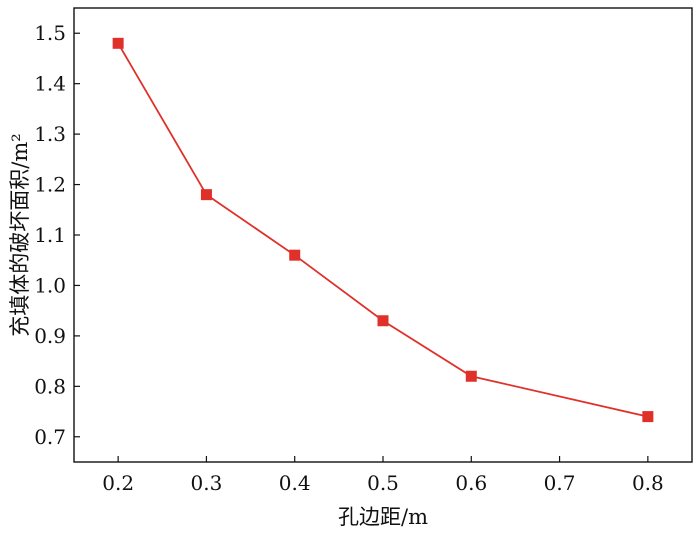  I want to click on y-tick-label: 0.9, so click(50, 336).